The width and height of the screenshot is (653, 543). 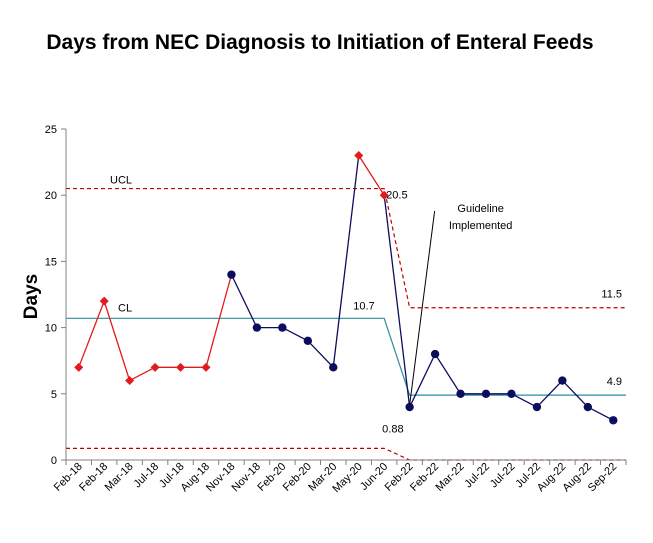 I want to click on x-tick-label: Mar-22, so click(x=450, y=477).